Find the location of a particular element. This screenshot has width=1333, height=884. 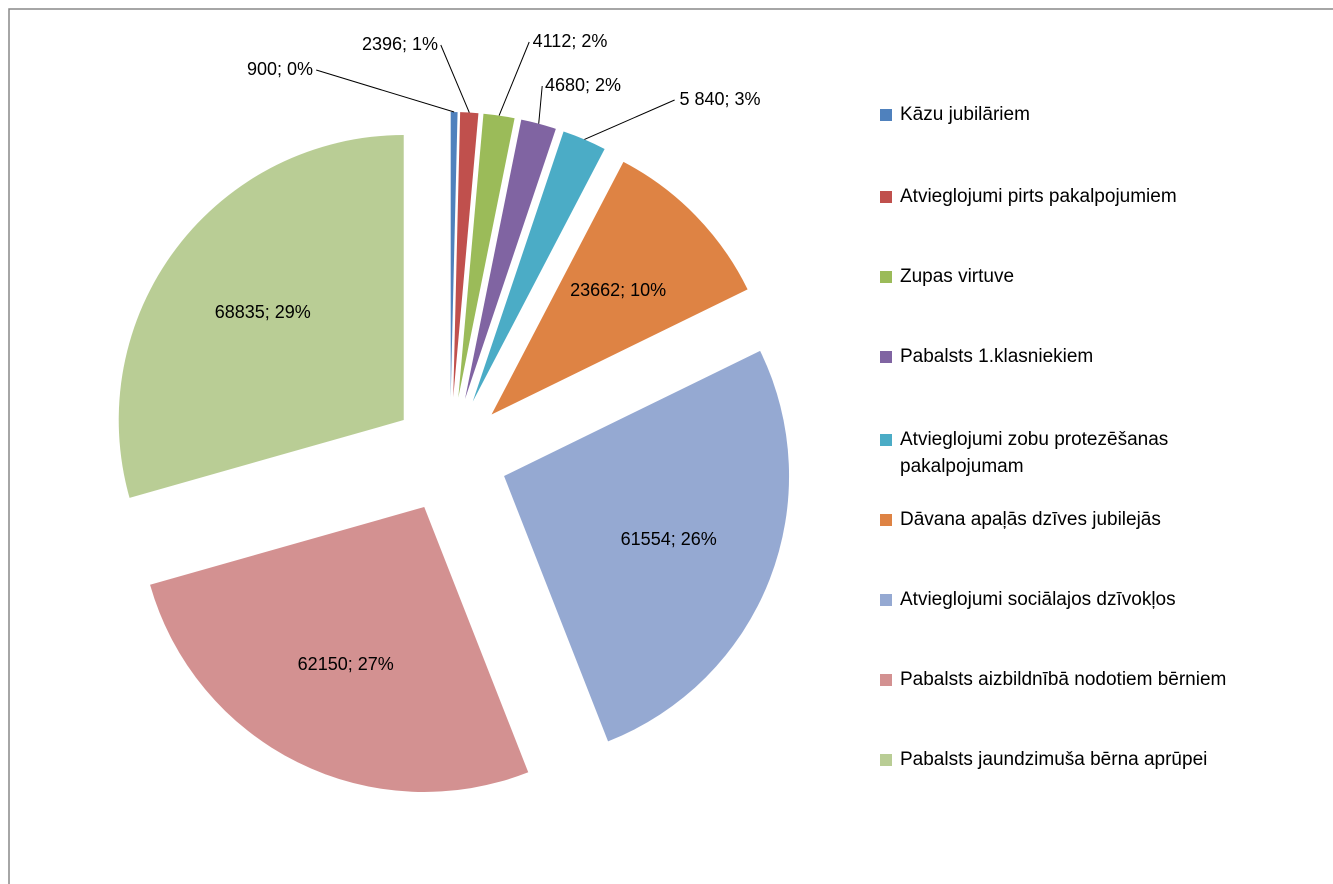

legend-label: Atvieglojumi sociālajos dzīvokļos is located at coordinates (1038, 599).